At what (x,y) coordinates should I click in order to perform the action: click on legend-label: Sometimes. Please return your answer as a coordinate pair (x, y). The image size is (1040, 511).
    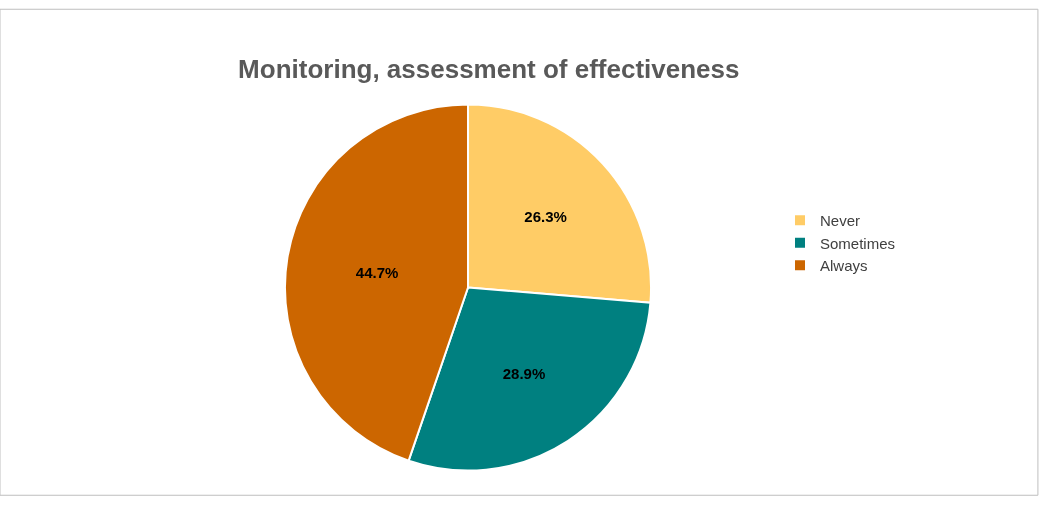
    Looking at the image, I should click on (858, 243).